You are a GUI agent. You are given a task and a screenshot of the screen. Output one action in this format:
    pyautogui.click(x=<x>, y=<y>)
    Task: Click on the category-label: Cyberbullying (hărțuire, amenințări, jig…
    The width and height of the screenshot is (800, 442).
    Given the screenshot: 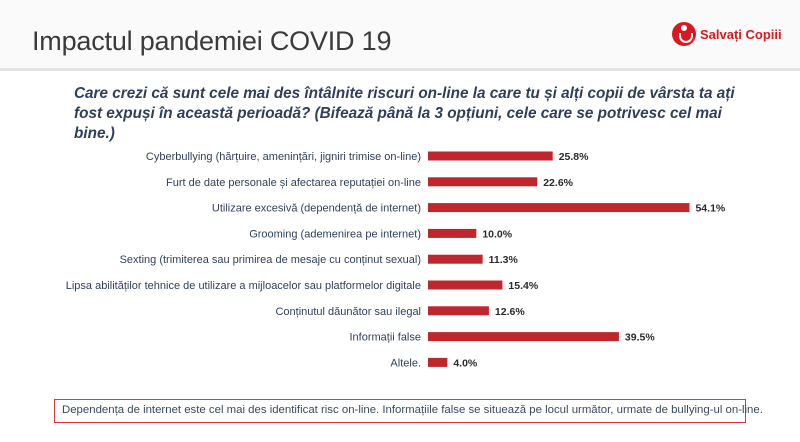 What is the action you would take?
    pyautogui.click(x=283, y=157)
    